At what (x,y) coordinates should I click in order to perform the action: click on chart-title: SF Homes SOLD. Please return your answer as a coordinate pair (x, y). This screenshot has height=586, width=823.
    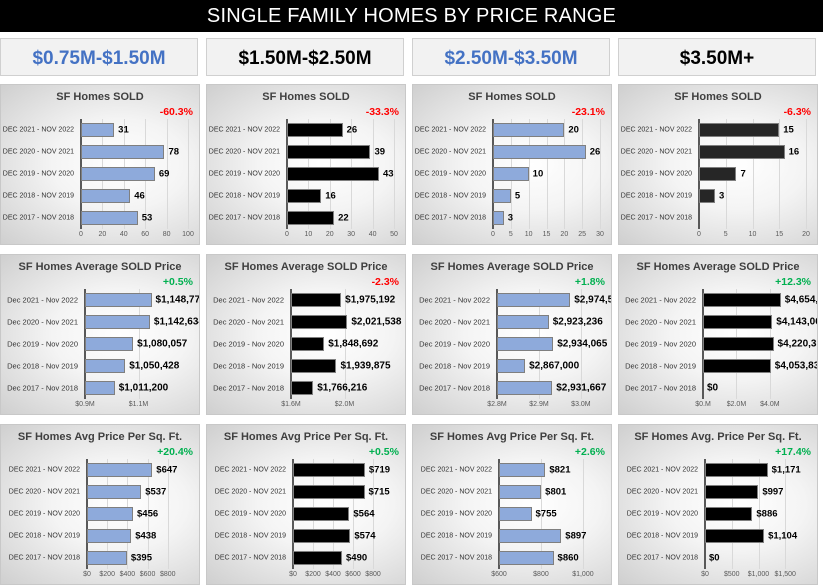
    Looking at the image, I should click on (306, 97).